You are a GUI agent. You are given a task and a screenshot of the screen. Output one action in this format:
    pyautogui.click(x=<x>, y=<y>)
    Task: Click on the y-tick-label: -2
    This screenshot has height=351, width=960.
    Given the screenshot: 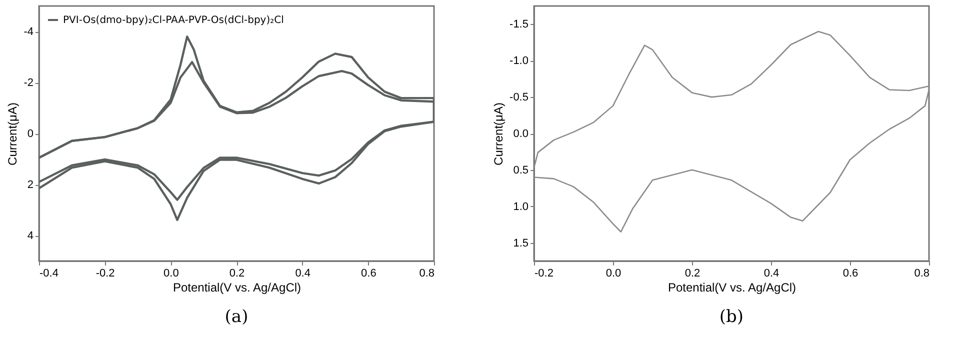 What is the action you would take?
    pyautogui.click(x=29, y=83)
    